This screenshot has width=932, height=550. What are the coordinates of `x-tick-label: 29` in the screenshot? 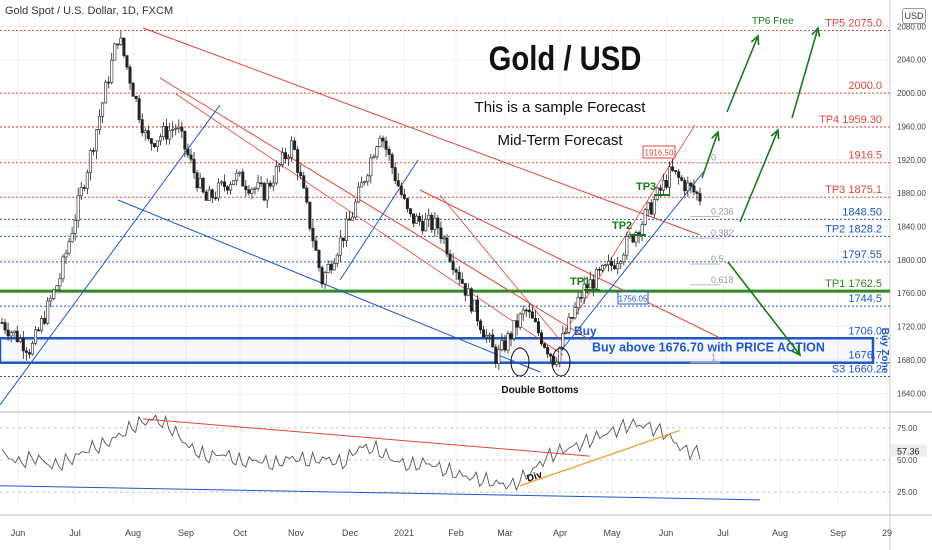 It's located at (887, 533).